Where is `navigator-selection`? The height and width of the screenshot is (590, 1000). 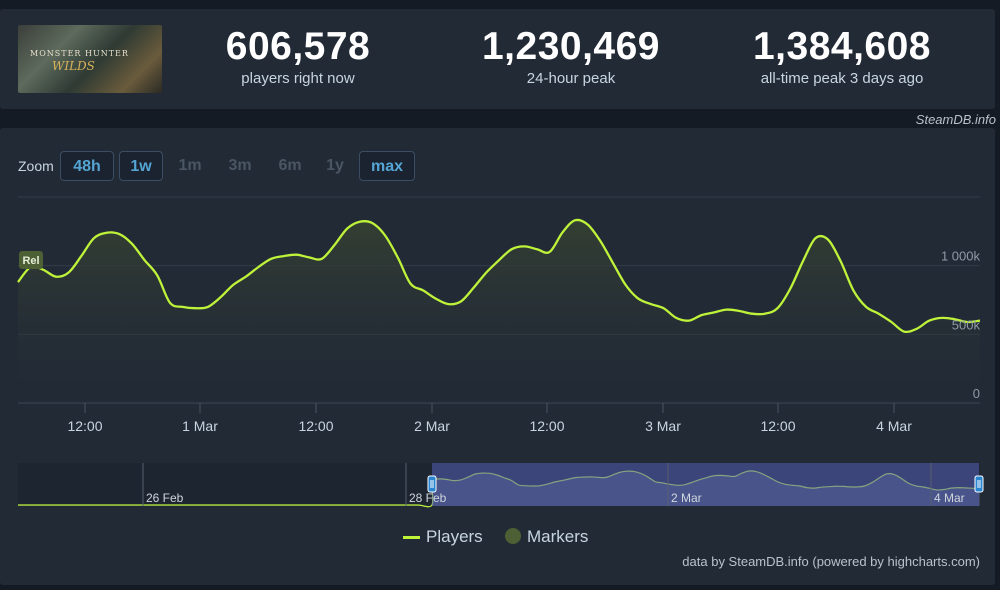 navigator-selection is located at coordinates (705, 484).